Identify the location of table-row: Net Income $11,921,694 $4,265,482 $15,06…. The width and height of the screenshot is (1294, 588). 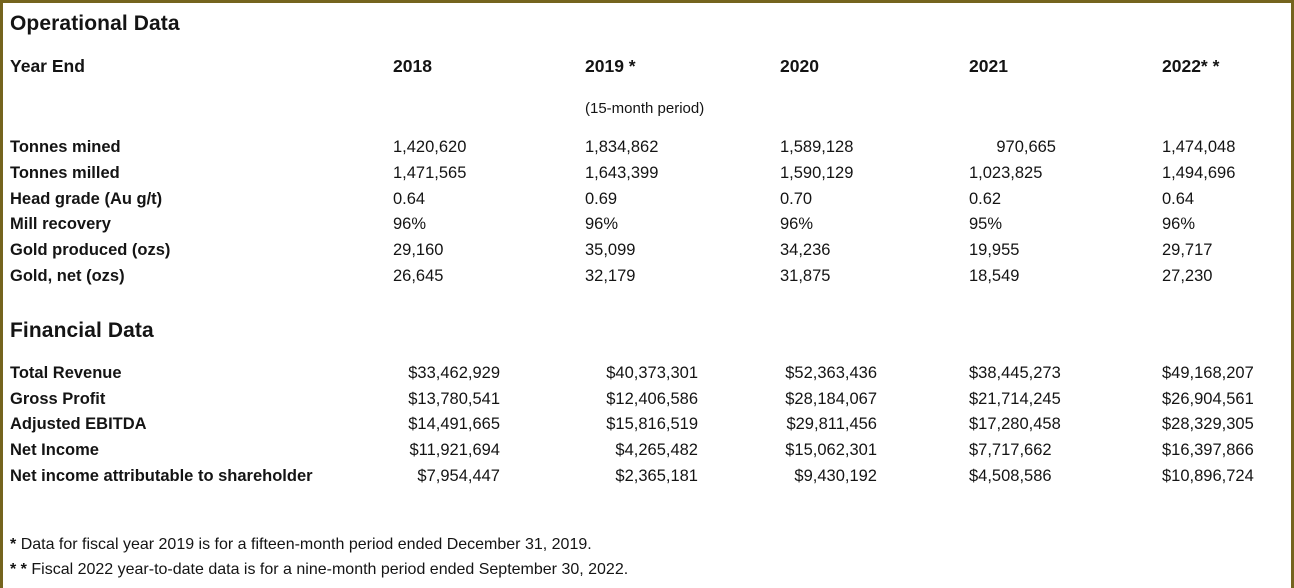
(650, 451).